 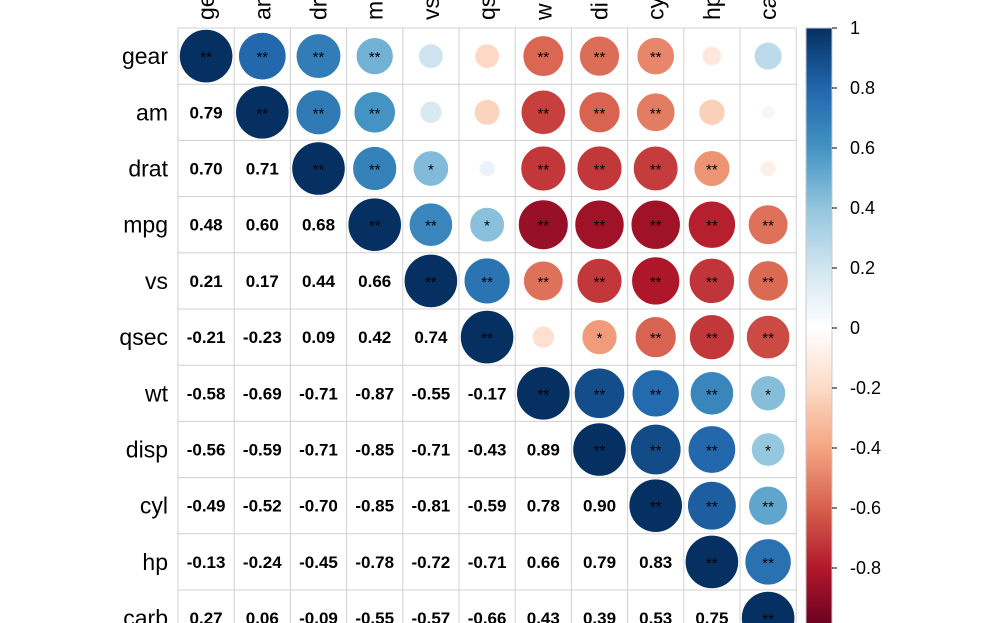 I want to click on row-label-qsec: qsec, so click(x=143, y=337).